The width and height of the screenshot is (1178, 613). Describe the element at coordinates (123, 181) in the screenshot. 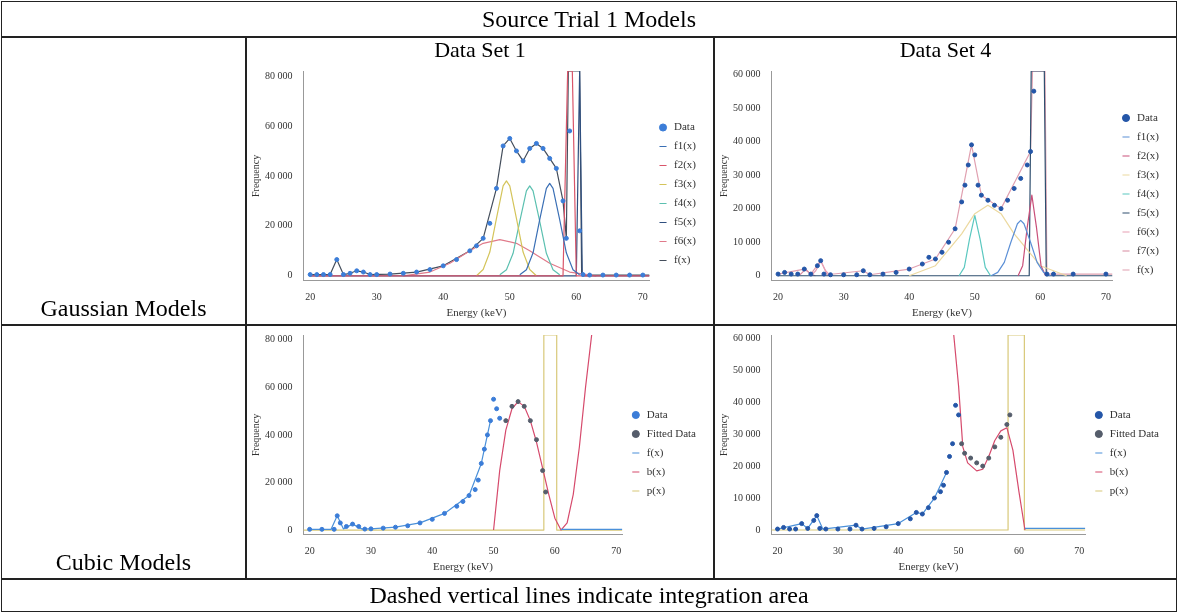

I see `text: Gaussian Models` at that location.